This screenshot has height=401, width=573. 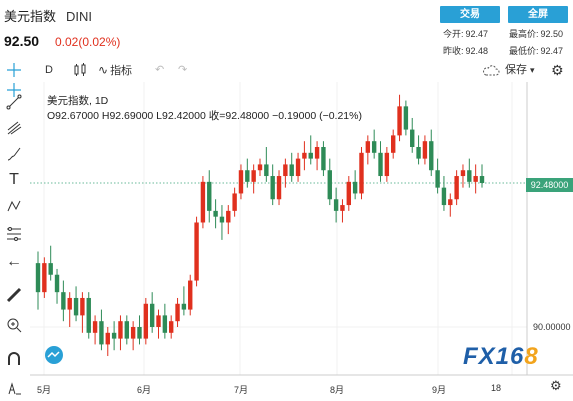 I want to click on fullscreen-button: 全屏, so click(x=538, y=14).